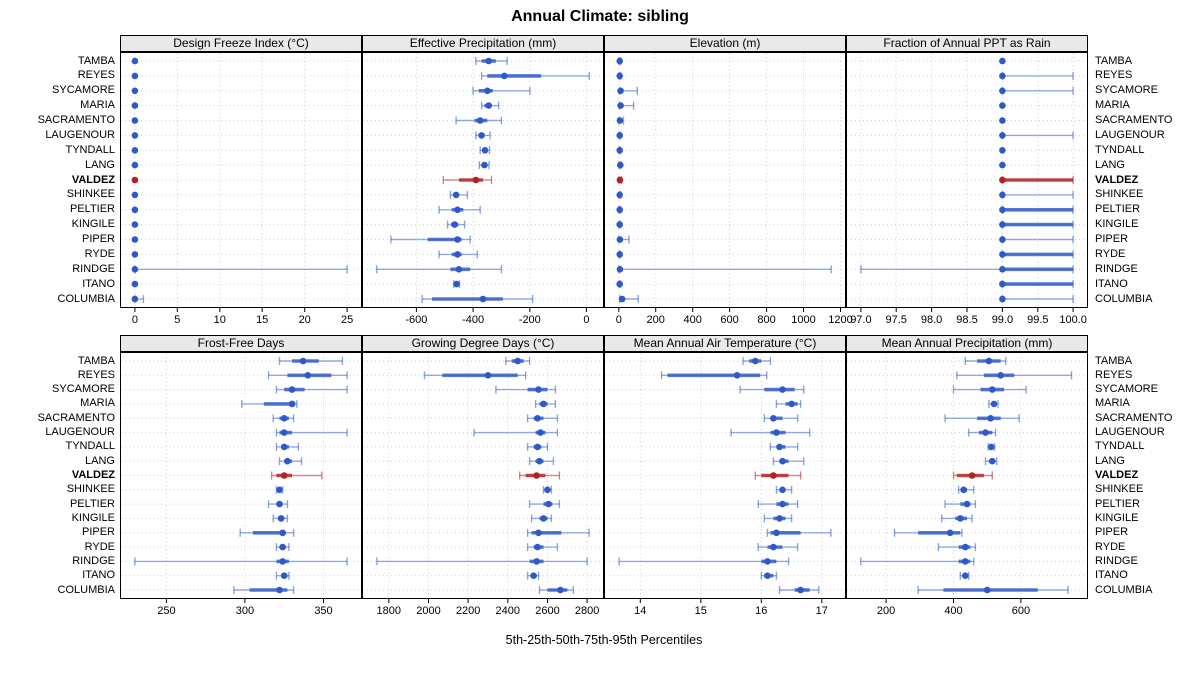 Image resolution: width=1200 pixels, height=675 pixels. What do you see at coordinates (93, 224) in the screenshot?
I see `station-label-kingile: KINGILE` at bounding box center [93, 224].